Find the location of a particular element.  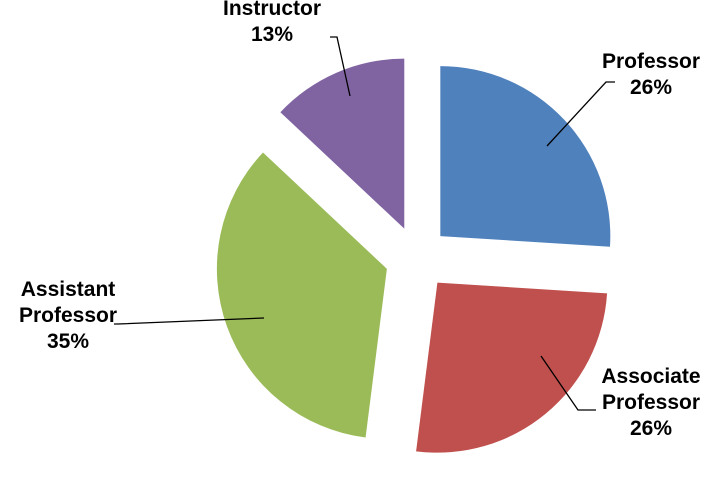

leader-line-professor is located at coordinates (580, 114).